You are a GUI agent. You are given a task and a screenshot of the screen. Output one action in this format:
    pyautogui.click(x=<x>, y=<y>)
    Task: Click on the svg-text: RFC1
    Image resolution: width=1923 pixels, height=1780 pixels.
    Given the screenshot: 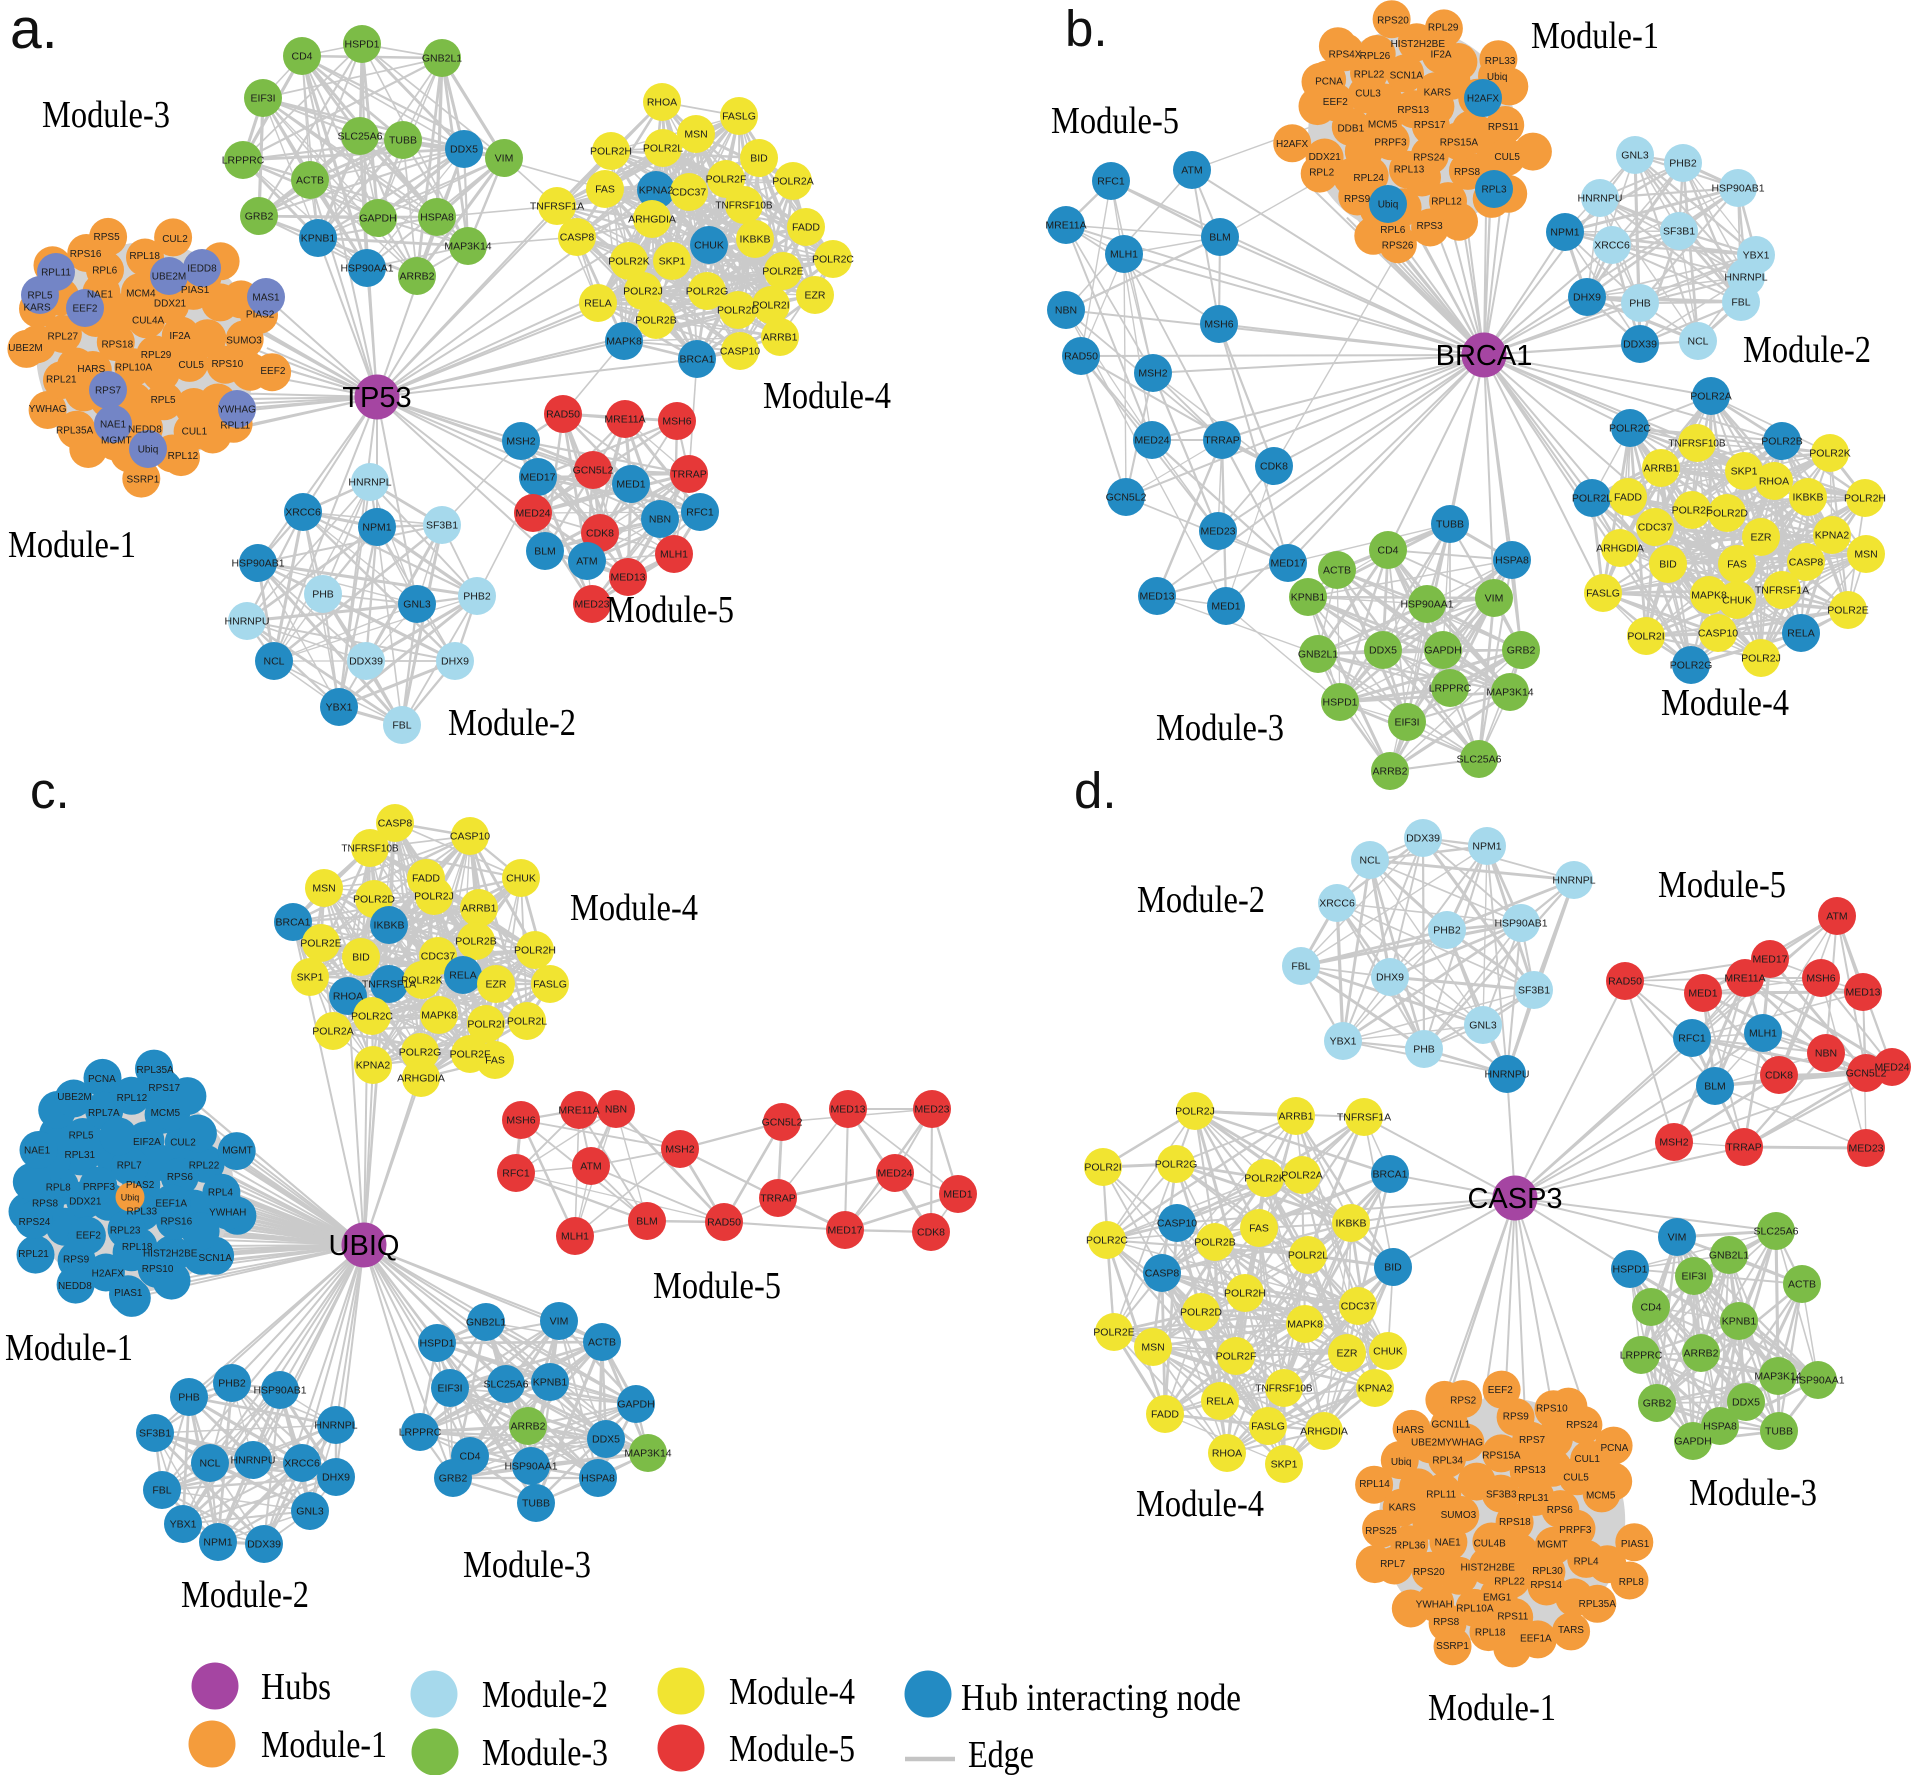 What is the action you would take?
    pyautogui.click(x=516, y=1174)
    